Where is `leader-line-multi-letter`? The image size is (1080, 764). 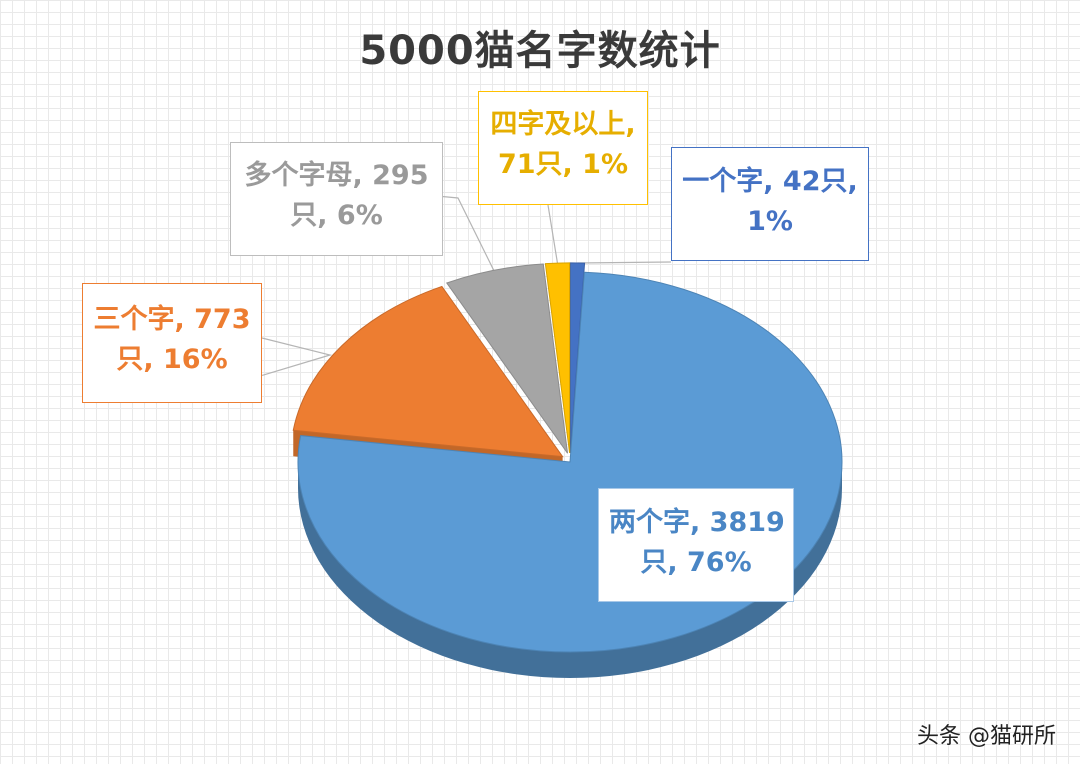 leader-line-multi-letter is located at coordinates (465, 233).